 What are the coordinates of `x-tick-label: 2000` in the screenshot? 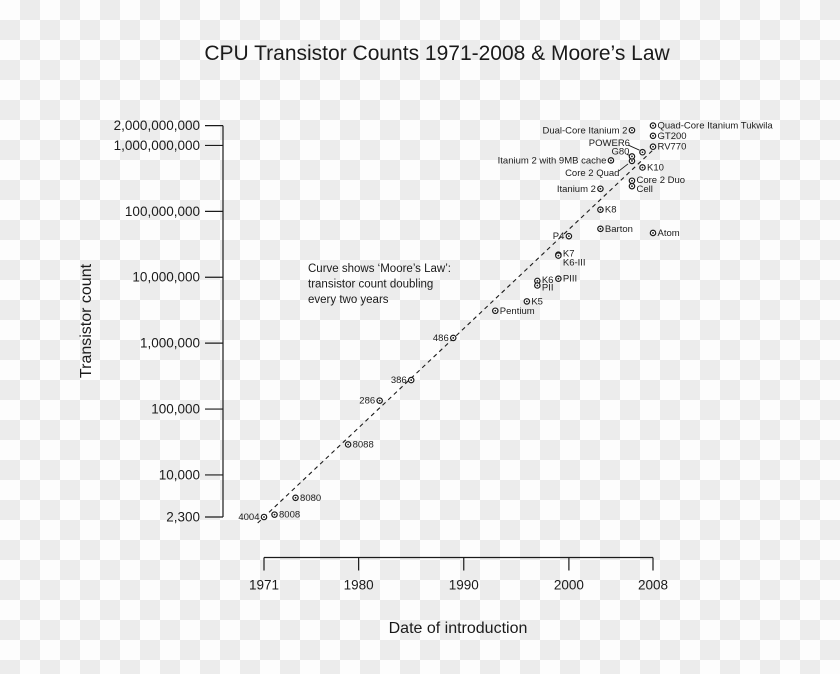 It's located at (569, 585).